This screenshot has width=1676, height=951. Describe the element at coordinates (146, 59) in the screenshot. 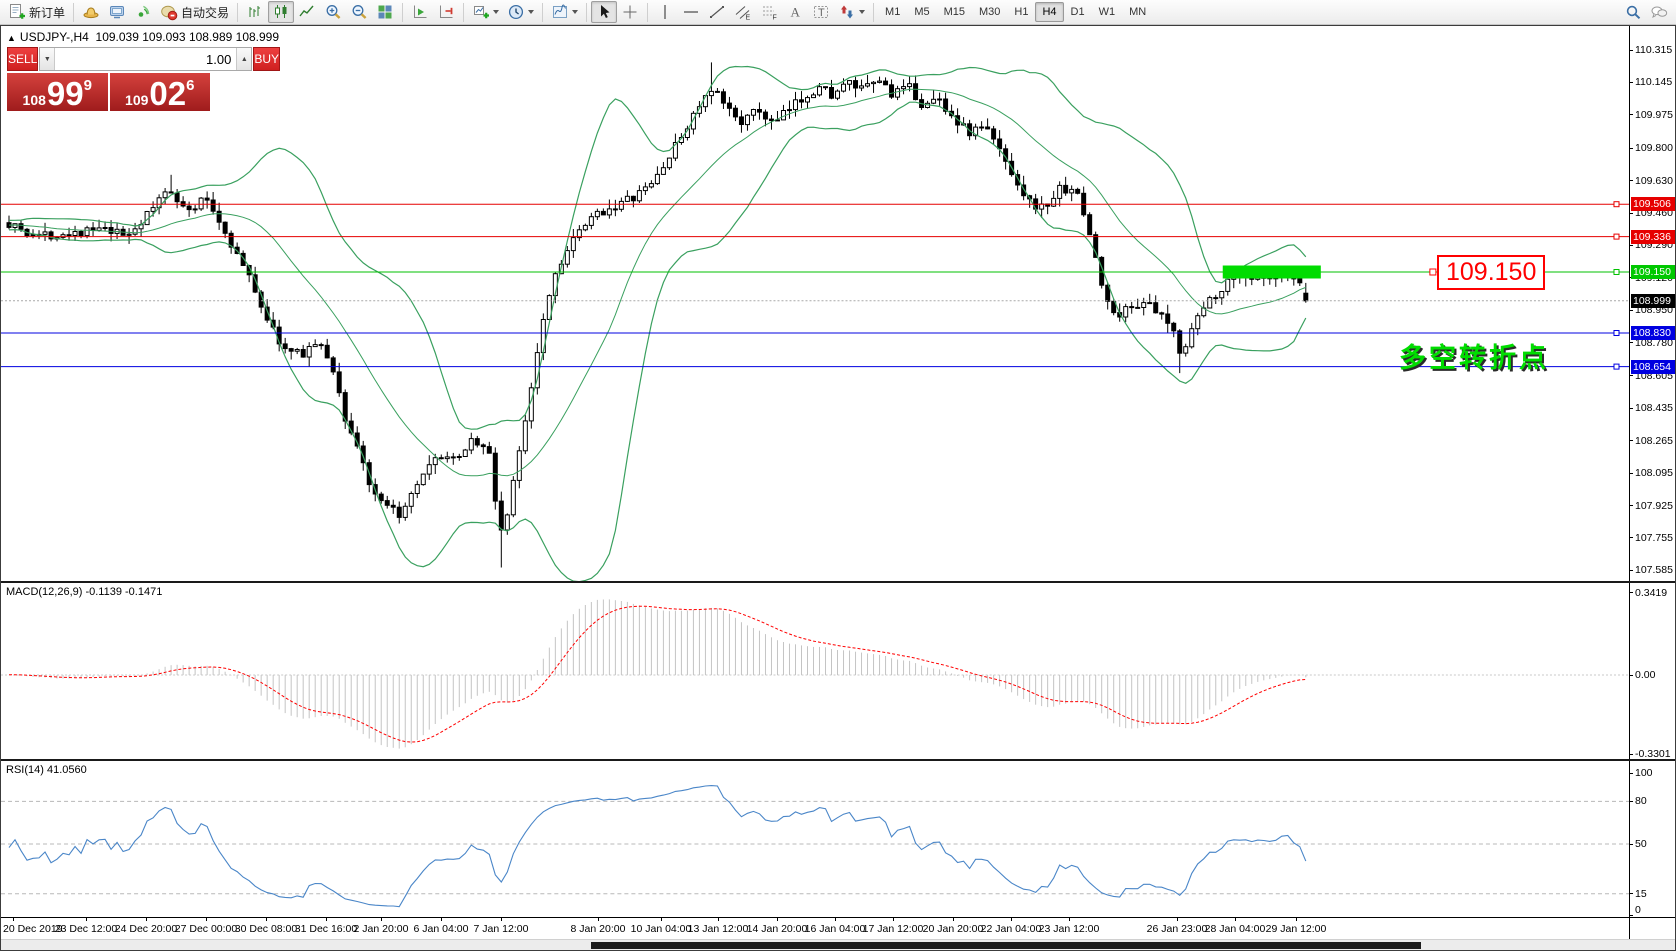

I see `volume-input` at that location.